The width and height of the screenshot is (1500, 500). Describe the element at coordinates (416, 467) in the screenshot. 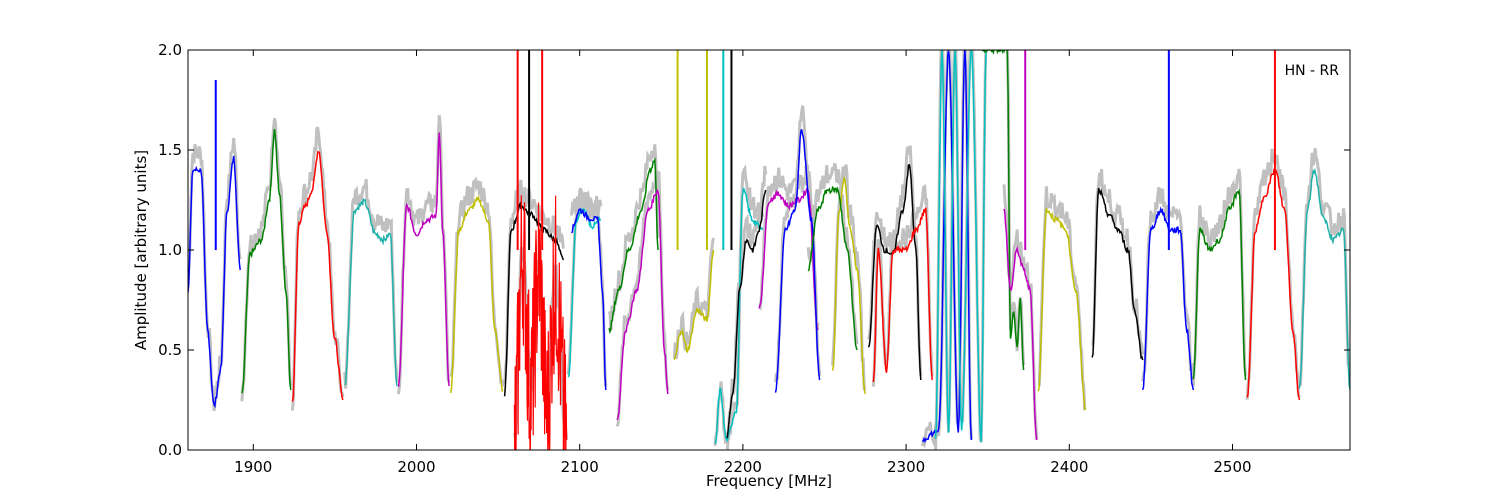

I see `x-tick-label: 2000` at that location.